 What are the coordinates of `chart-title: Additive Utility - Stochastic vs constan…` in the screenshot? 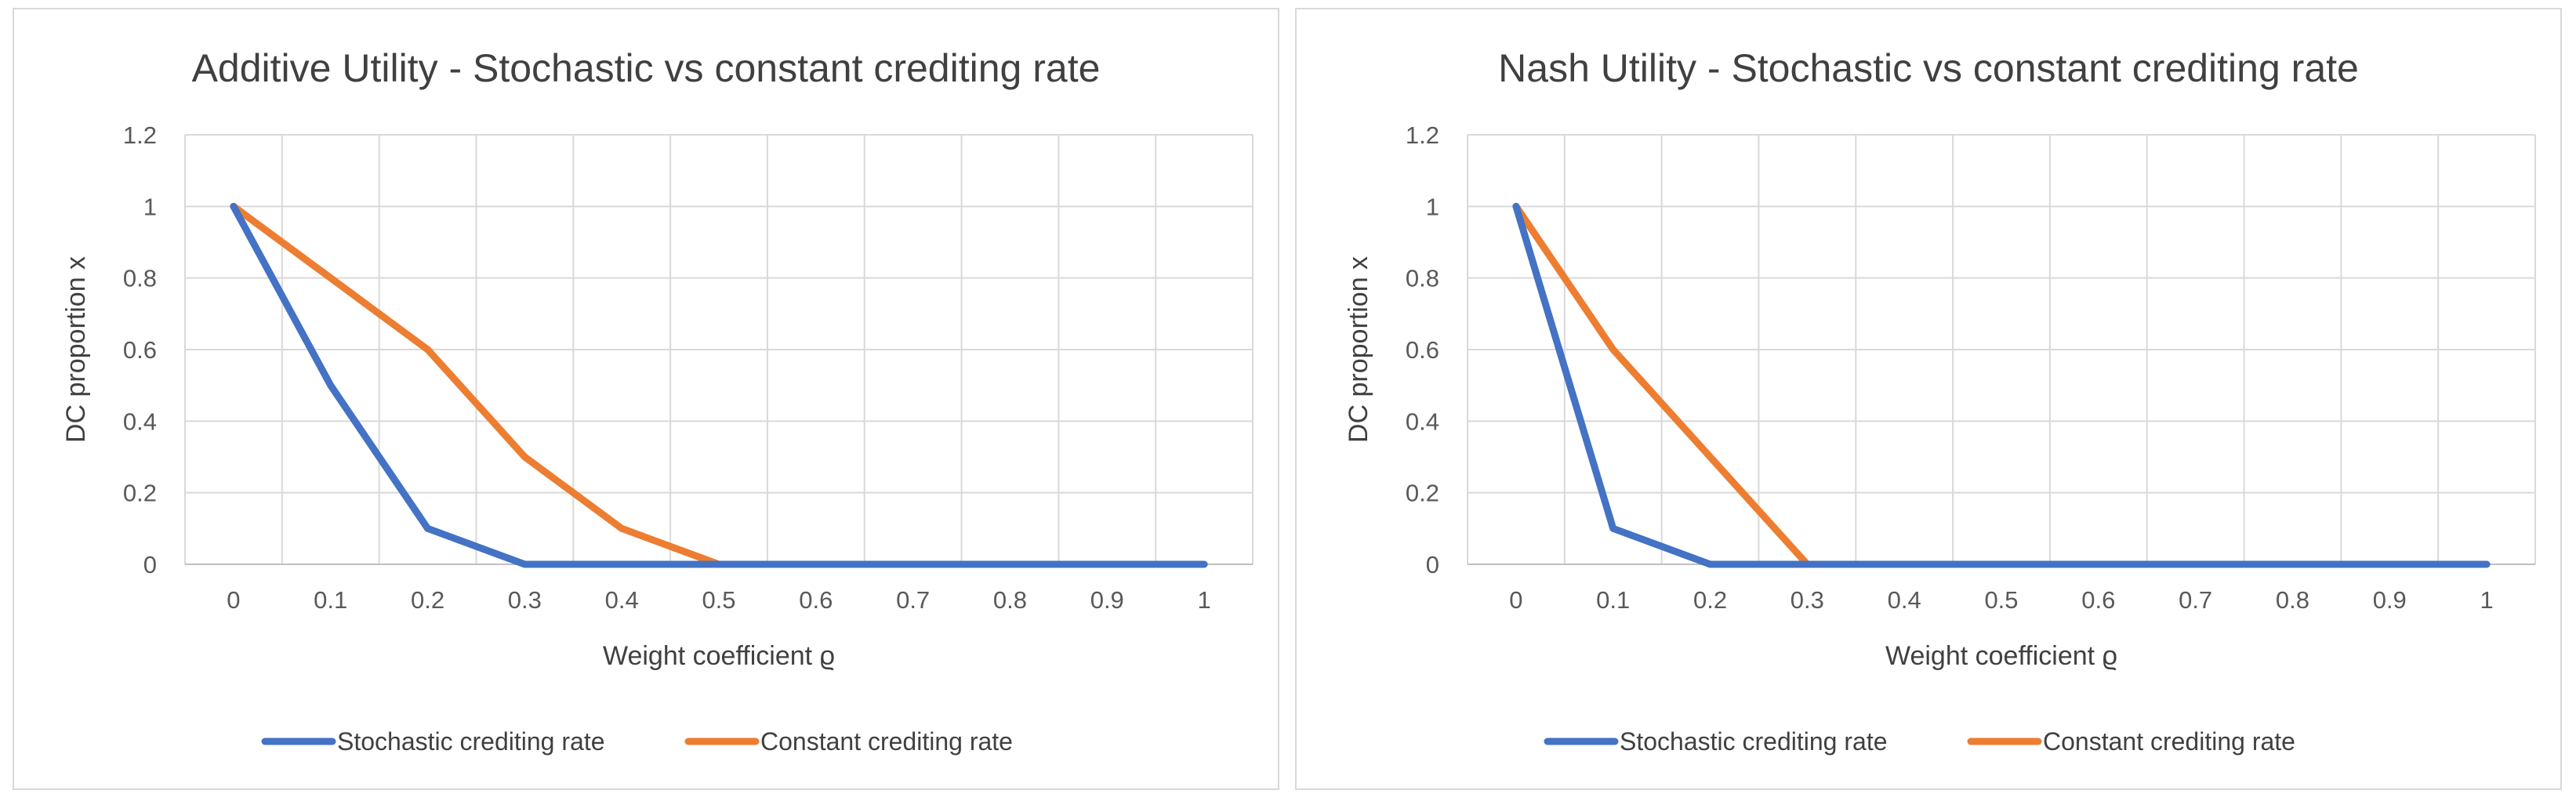 It's located at (647, 68).